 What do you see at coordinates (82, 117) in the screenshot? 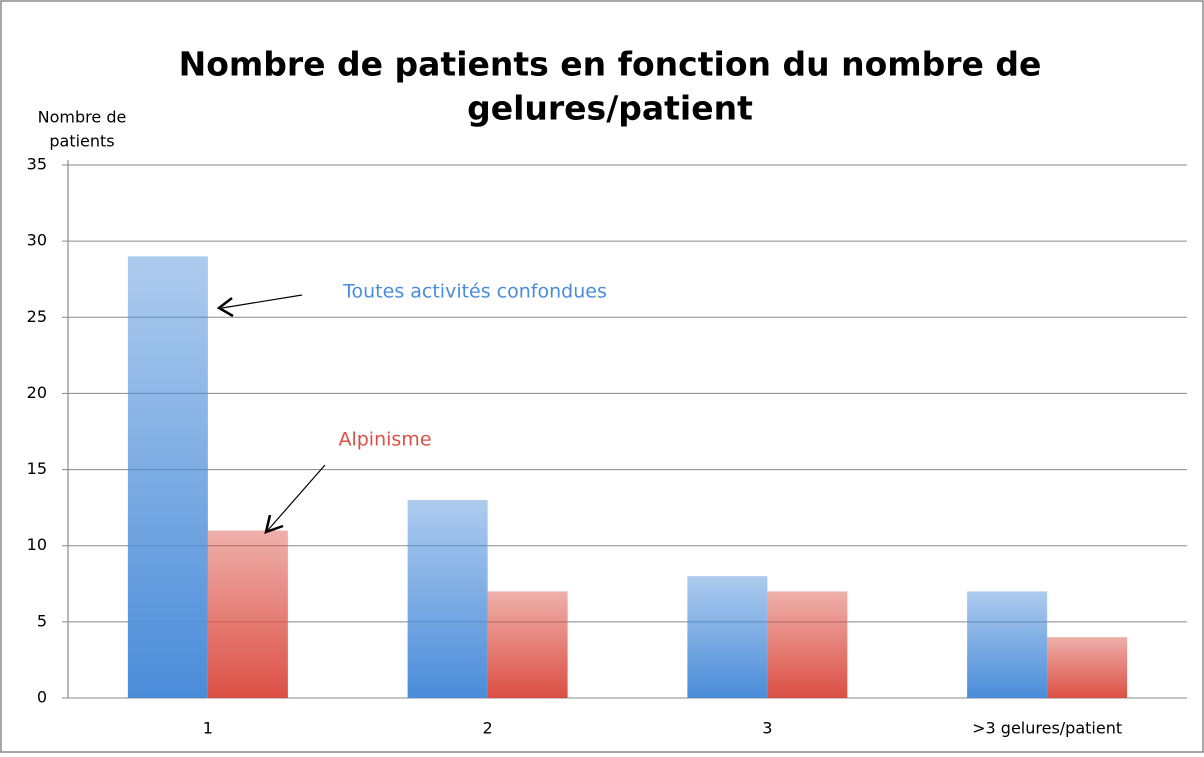
I see `y-axis-label: Nombre de` at bounding box center [82, 117].